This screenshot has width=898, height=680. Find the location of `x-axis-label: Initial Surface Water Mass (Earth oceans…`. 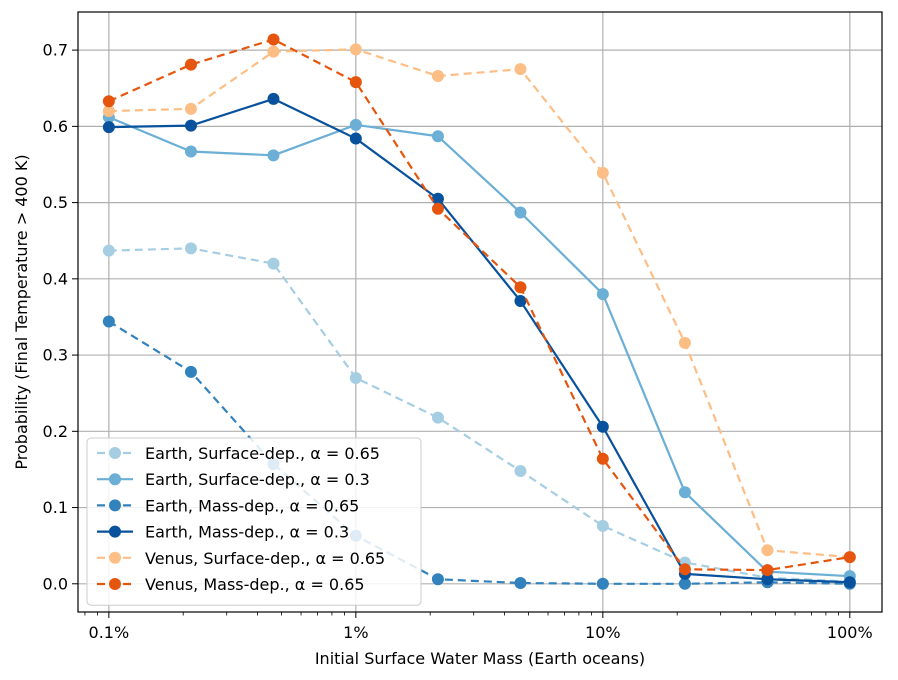

x-axis-label: Initial Surface Water Mass (Earth oceans… is located at coordinates (480, 658).